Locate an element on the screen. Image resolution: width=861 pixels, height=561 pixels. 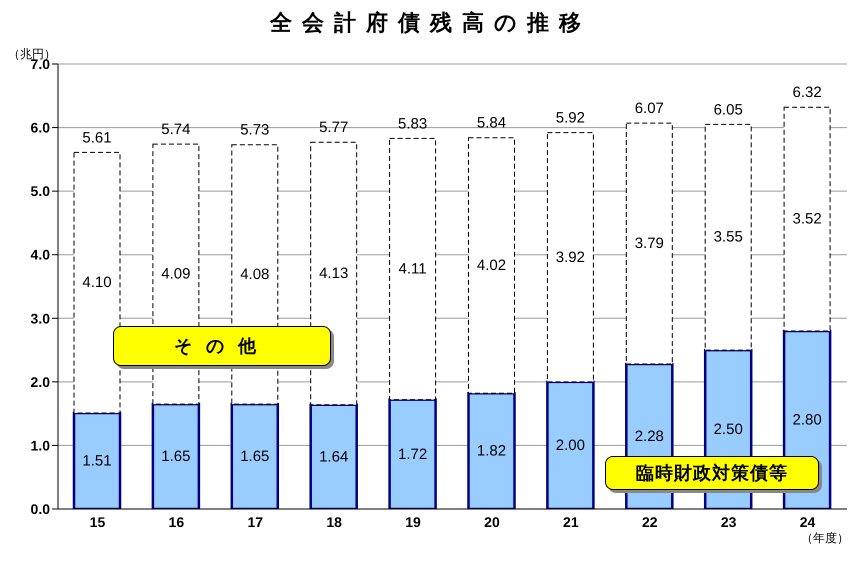
total-label: 5.77 is located at coordinates (333, 127).